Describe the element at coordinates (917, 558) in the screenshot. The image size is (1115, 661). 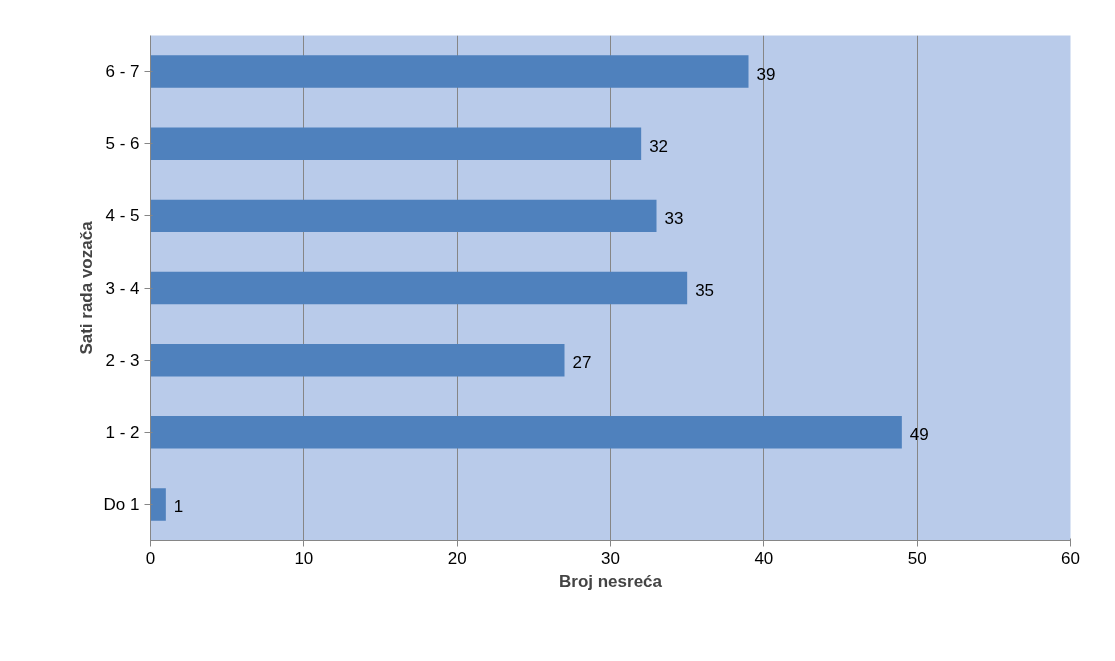
I see `x-tick-label: 50` at that location.